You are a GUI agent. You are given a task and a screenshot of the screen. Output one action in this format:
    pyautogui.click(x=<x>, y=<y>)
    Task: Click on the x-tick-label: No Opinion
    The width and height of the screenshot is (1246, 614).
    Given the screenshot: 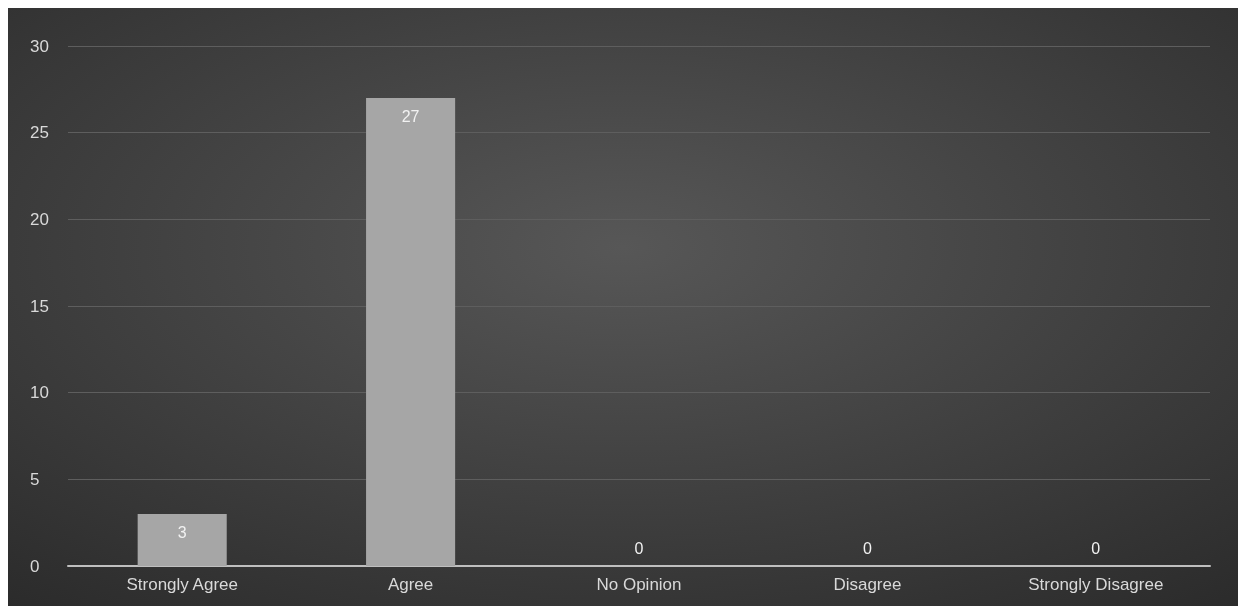 What is the action you would take?
    pyautogui.click(x=639, y=584)
    